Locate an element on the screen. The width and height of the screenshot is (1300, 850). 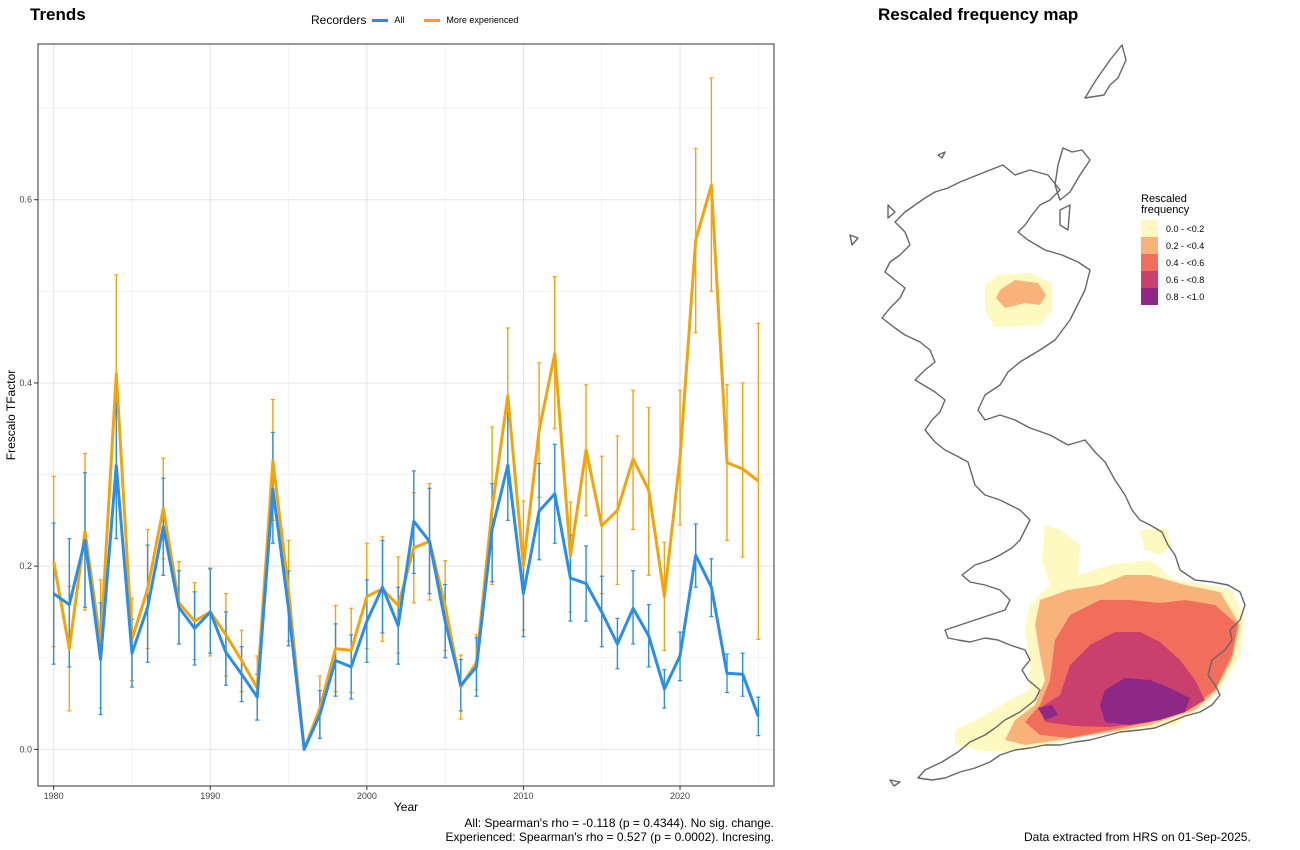
y-tick-label: 0.0 is located at coordinates (25, 749).